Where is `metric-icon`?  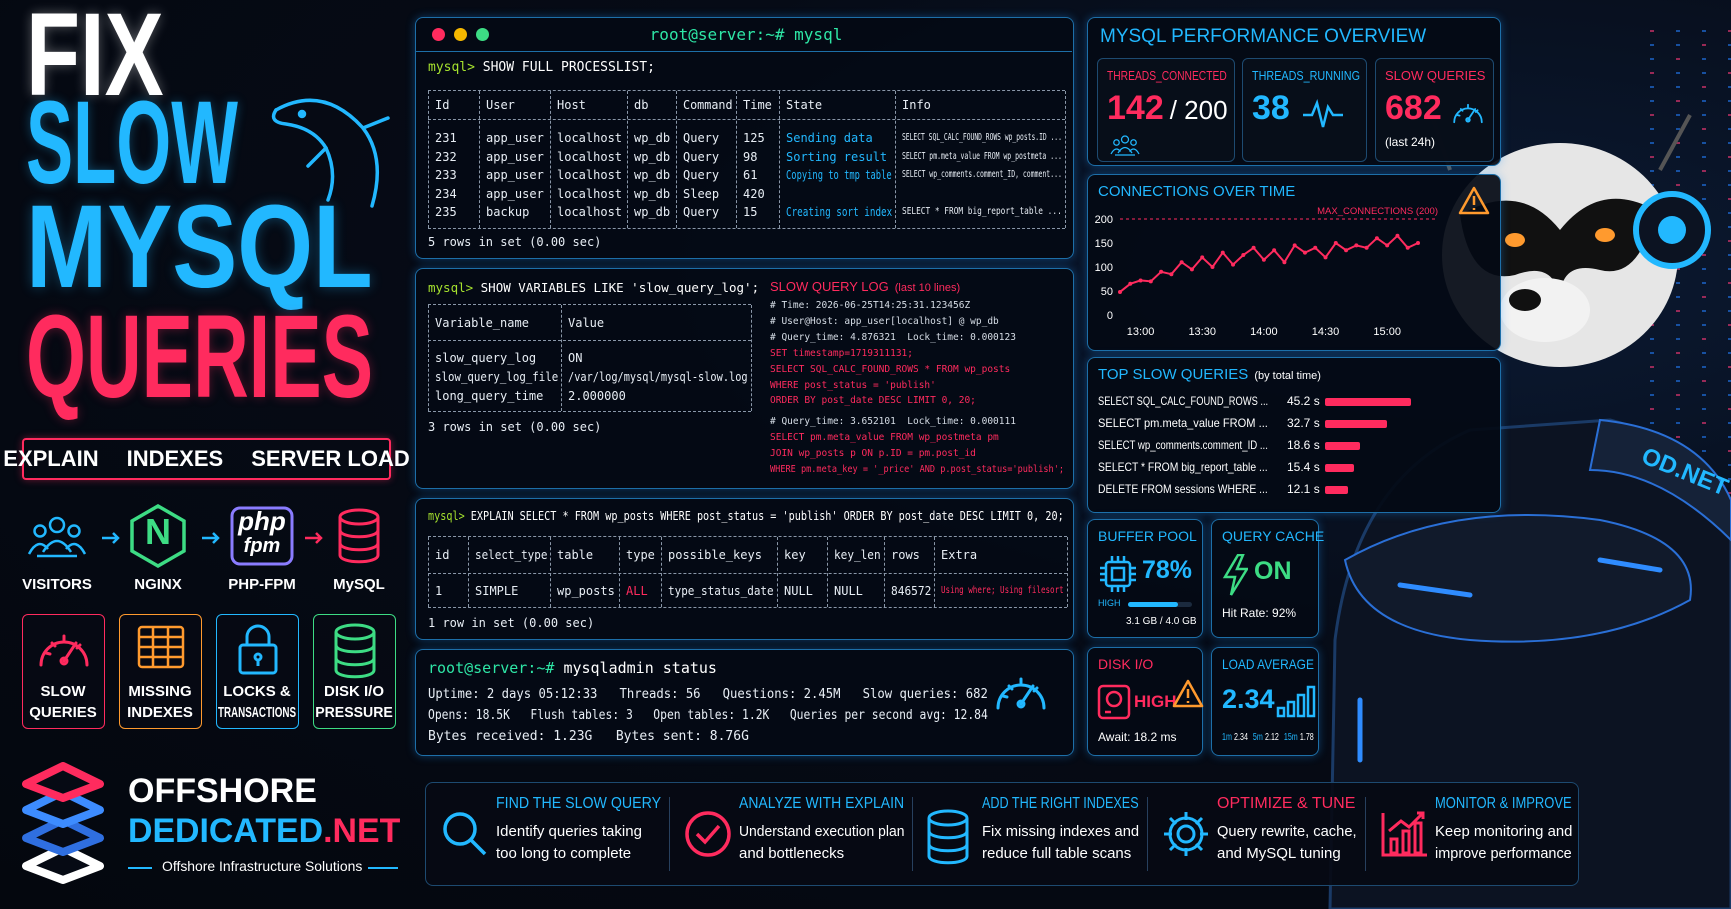
metric-icon is located at coordinates (1125, 145).